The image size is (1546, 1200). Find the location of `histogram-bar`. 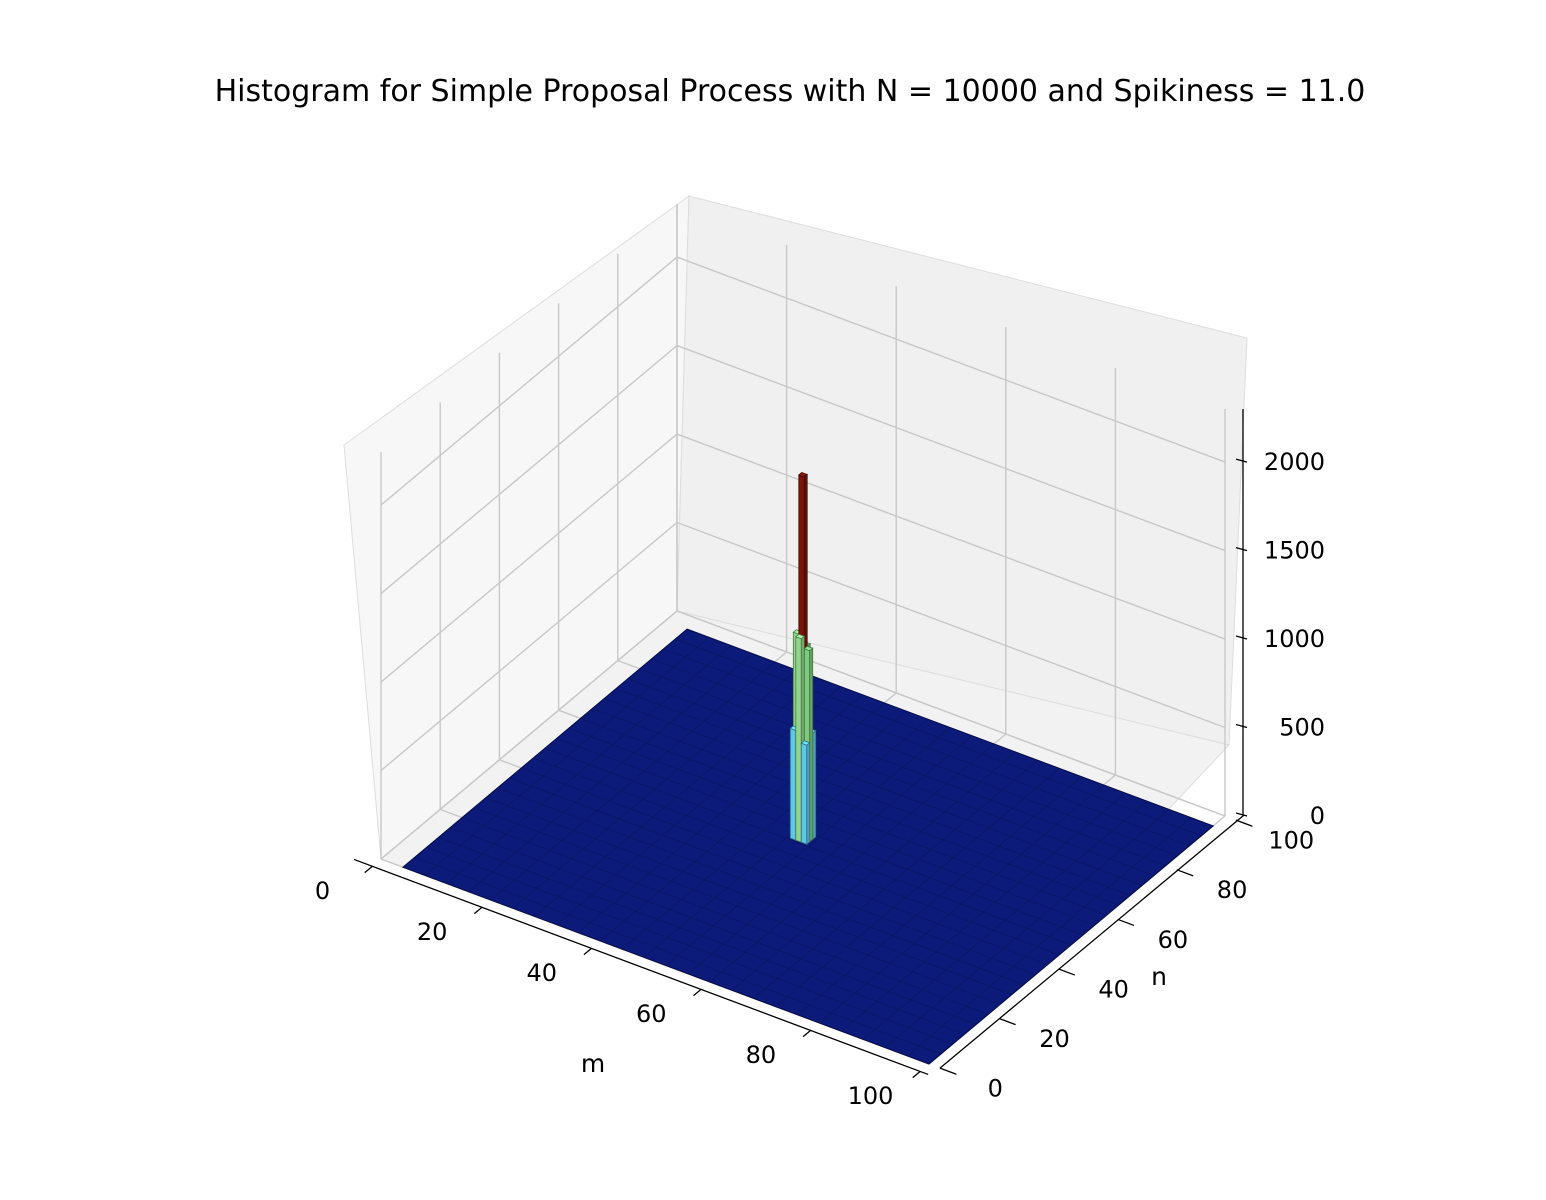

histogram-bar is located at coordinates (805, 793).